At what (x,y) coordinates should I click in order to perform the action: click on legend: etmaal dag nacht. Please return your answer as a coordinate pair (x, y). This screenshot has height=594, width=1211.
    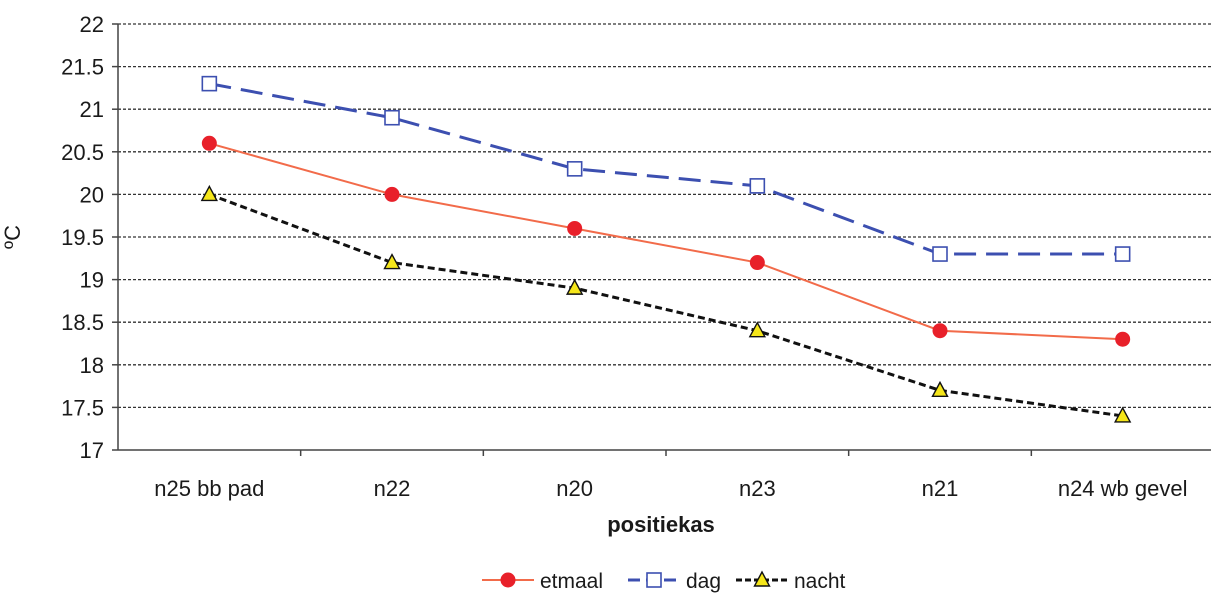
    Looking at the image, I should click on (664, 581).